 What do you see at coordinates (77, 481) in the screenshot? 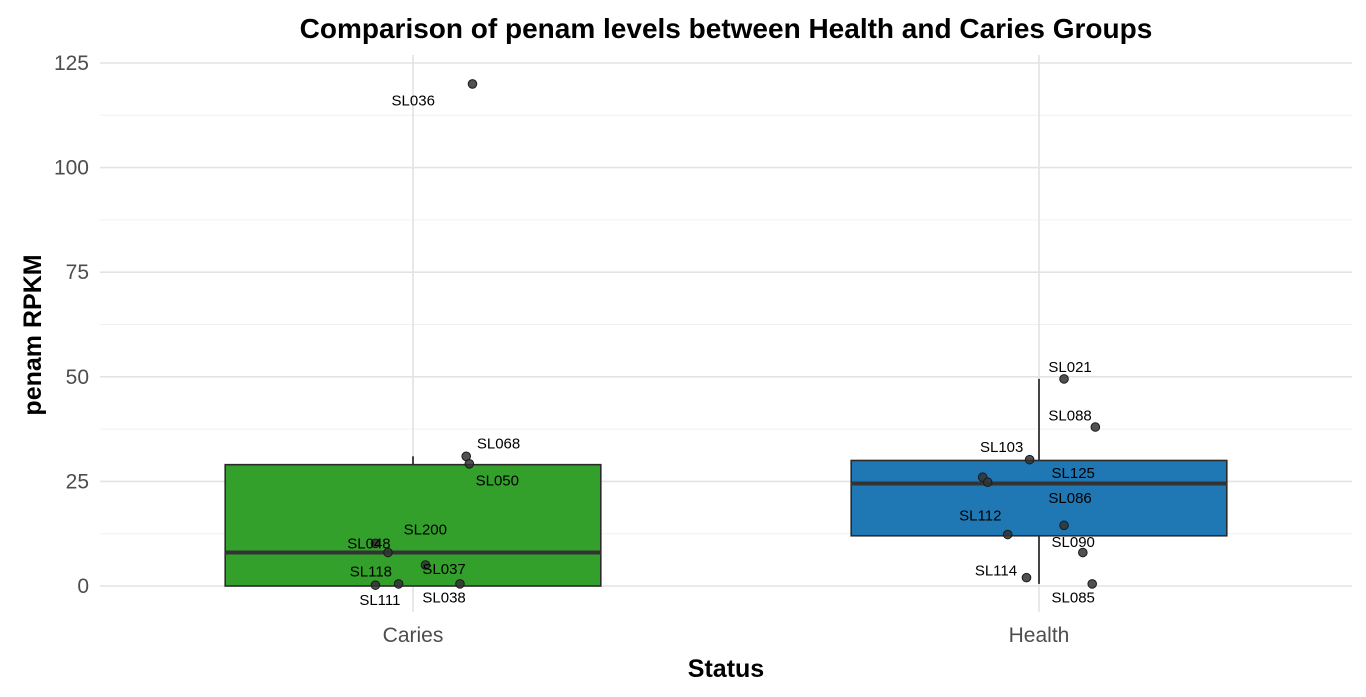
I see `y-tick-label: 25` at bounding box center [77, 481].